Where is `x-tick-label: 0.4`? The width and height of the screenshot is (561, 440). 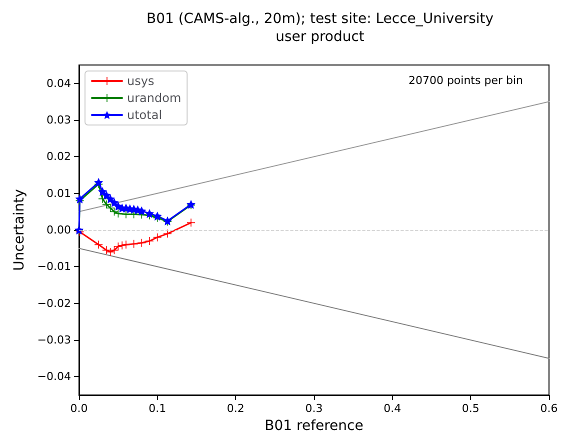
x-tick-label: 0.4 is located at coordinates (393, 408).